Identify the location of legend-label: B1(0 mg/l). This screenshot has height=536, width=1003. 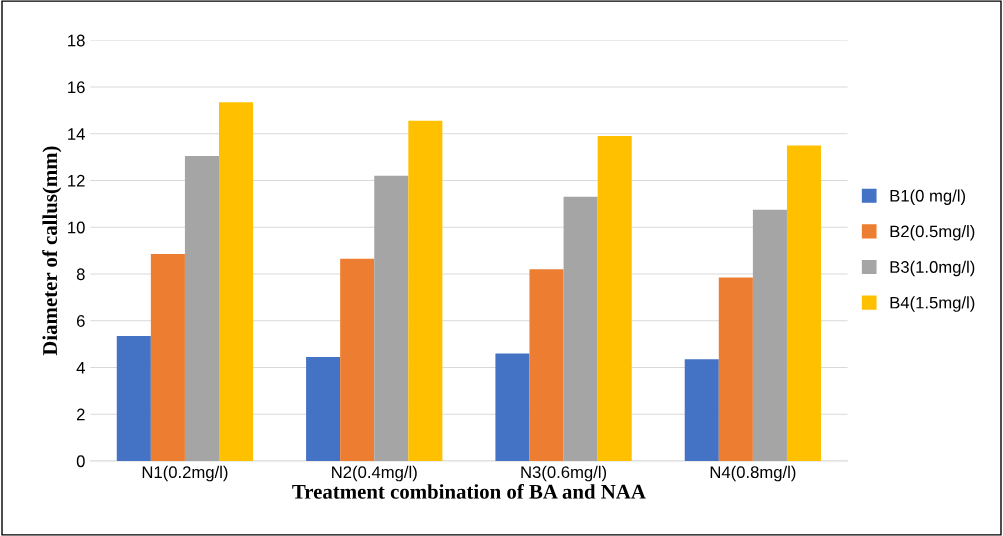
(928, 197).